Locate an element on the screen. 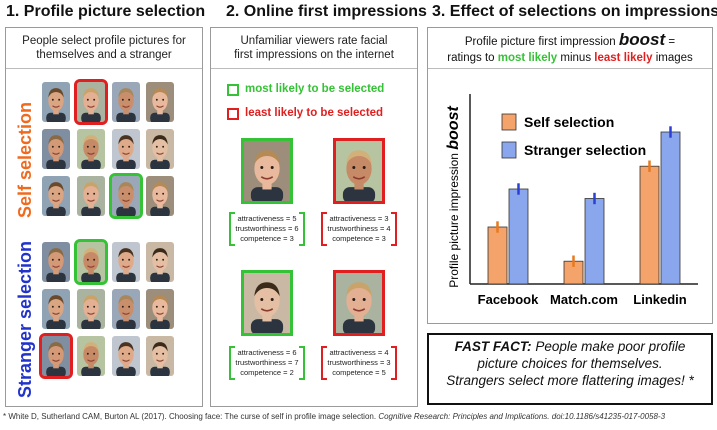  rating-trustworthiness: trustworthiness = 7 is located at coordinates (267, 362).